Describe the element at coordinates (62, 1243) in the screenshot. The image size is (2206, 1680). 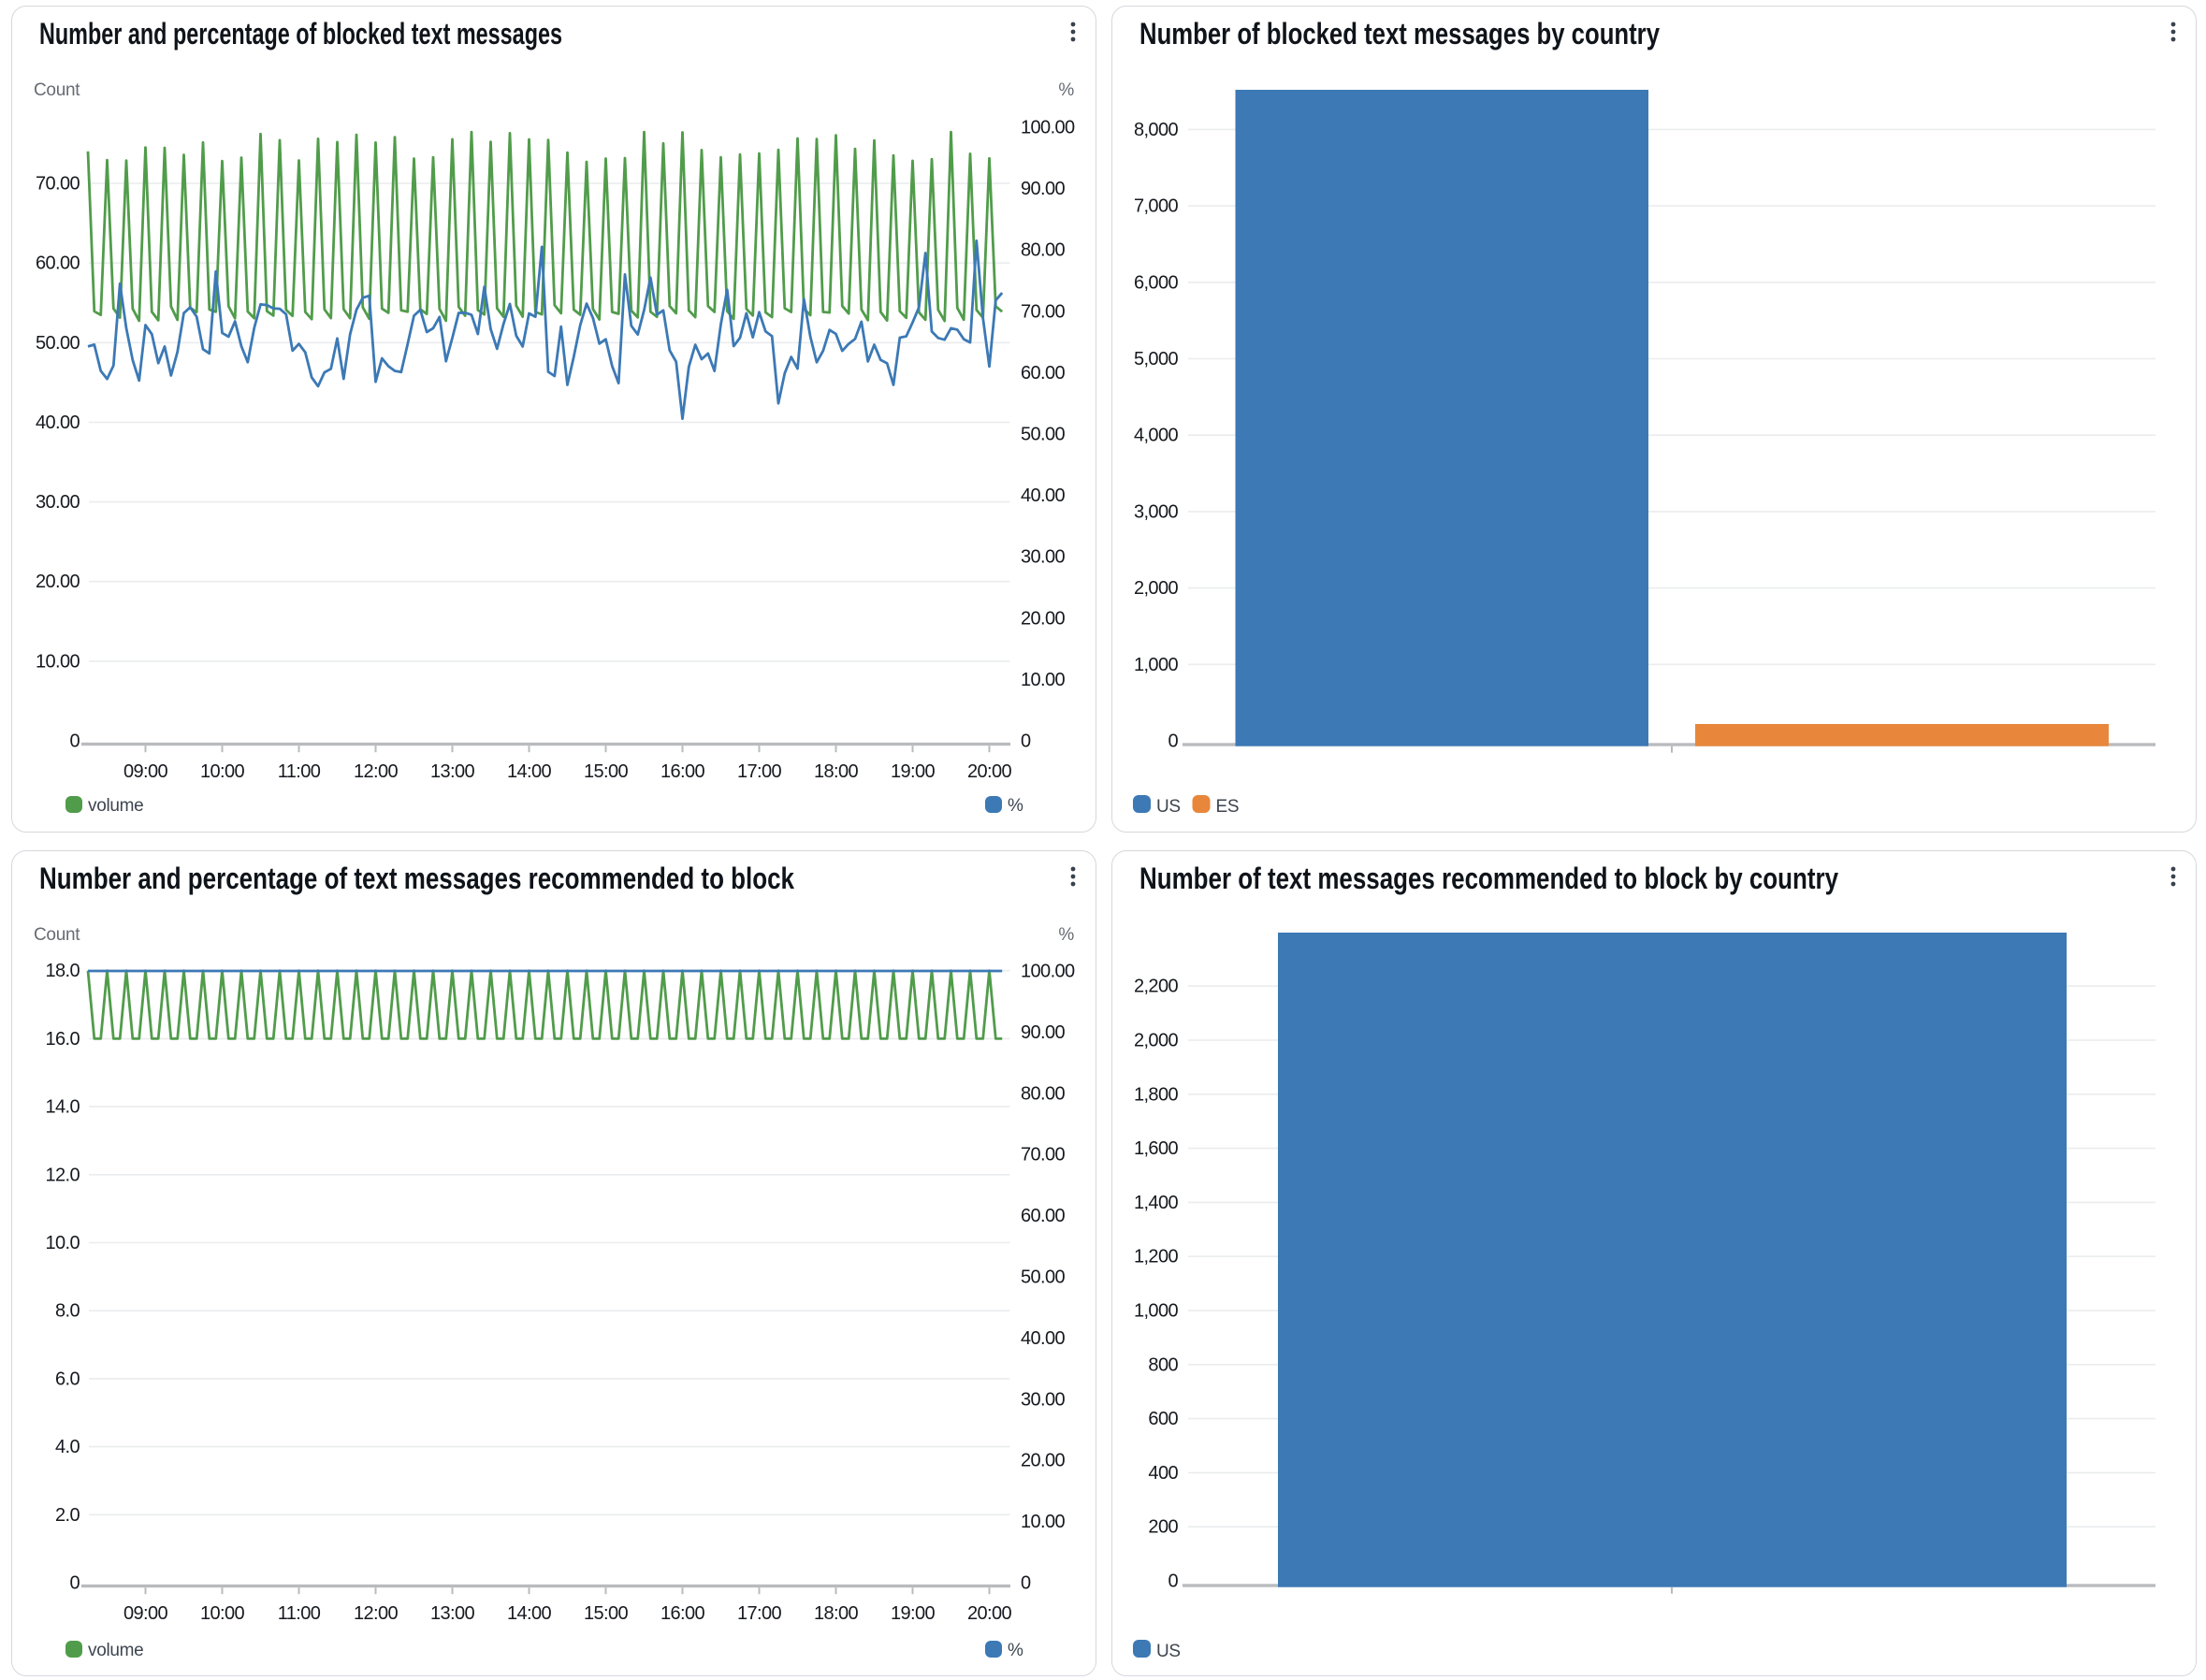
I see `svg-text: 10.0` at that location.